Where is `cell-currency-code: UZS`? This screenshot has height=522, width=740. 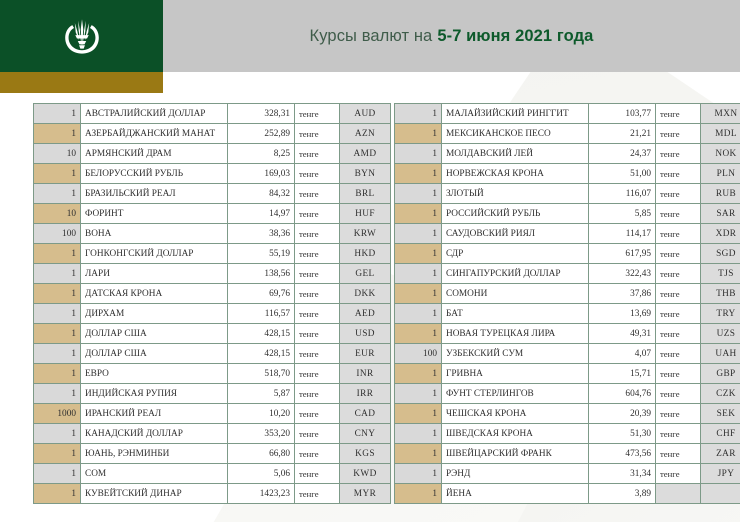 cell-currency-code: UZS is located at coordinates (720, 333).